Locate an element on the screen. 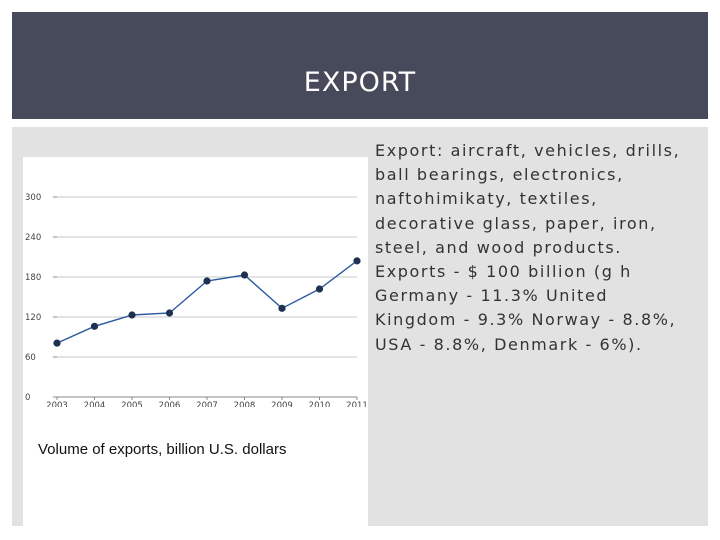 The image size is (720, 540). y-tick-label: 0 is located at coordinates (27, 398).